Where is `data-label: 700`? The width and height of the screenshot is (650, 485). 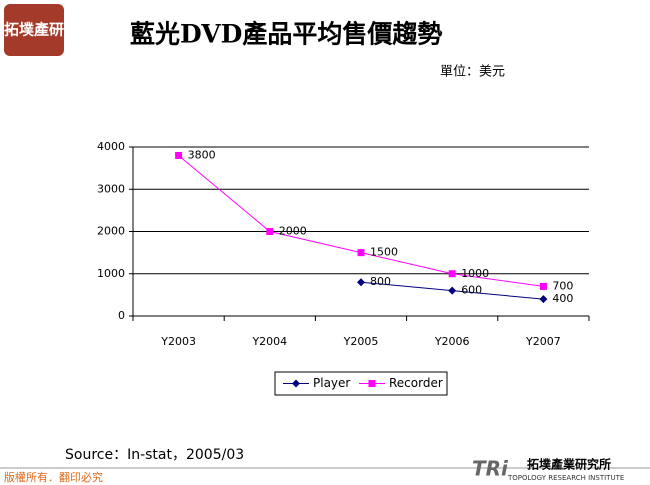 data-label: 700 is located at coordinates (562, 285).